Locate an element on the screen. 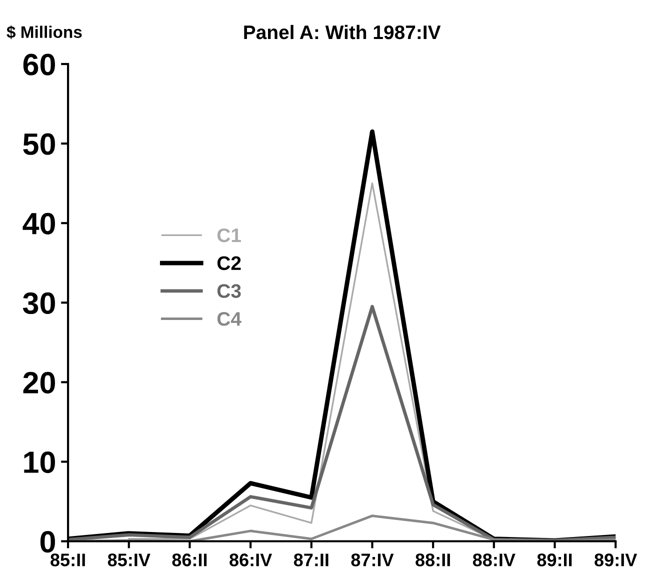  y-tick-label: 50 is located at coordinates (39, 144).